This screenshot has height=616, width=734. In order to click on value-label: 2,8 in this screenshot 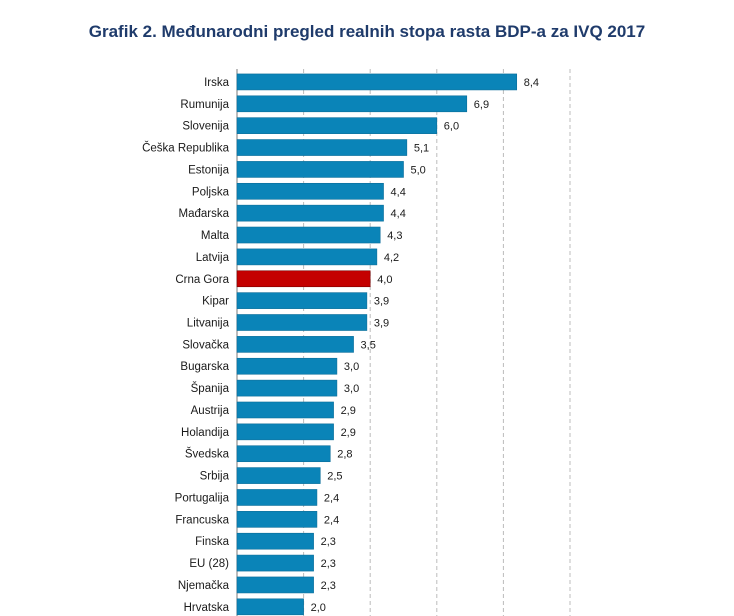, I will do `click(344, 455)`.